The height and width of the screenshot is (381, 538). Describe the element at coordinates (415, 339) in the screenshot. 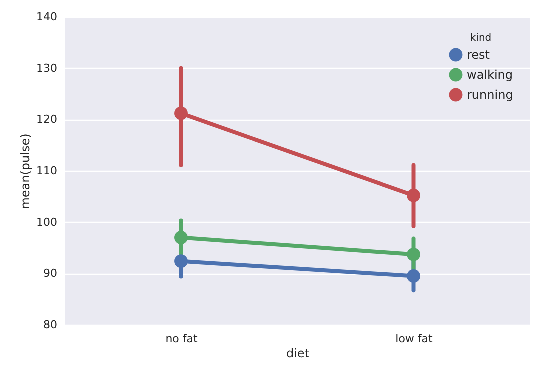

I see `x-tick-label: low fat` at that location.